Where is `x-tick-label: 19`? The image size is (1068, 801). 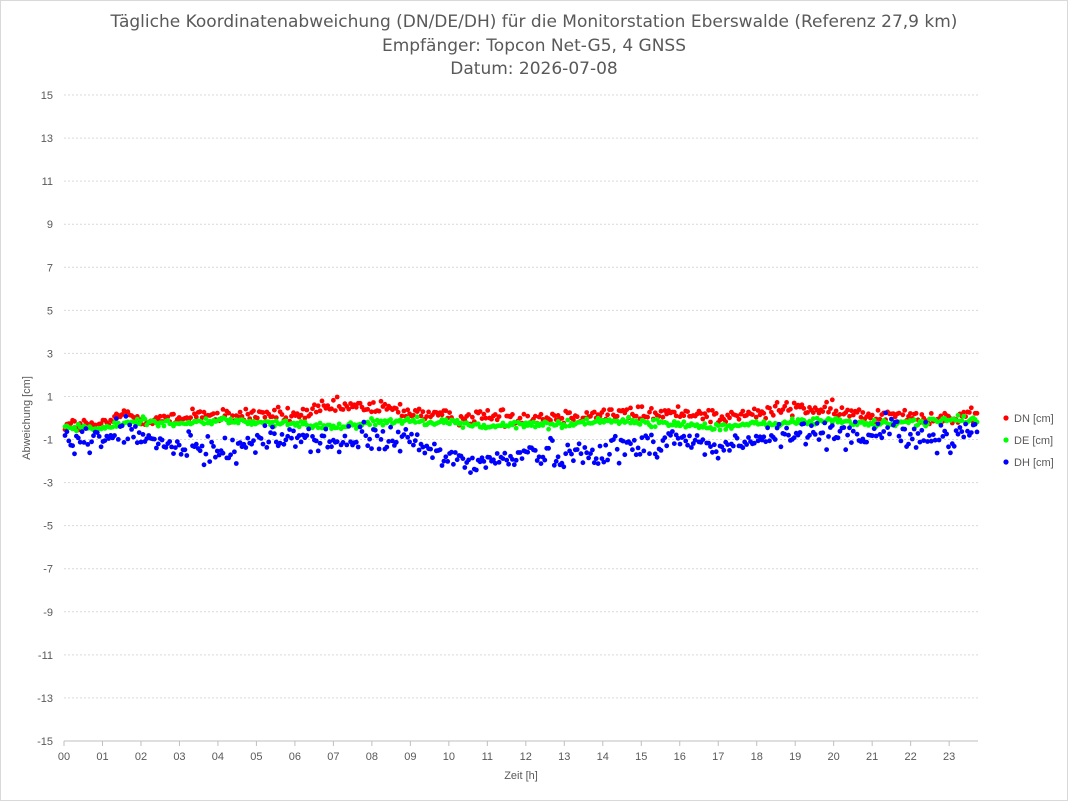
x-tick-label: 19 is located at coordinates (795, 757).